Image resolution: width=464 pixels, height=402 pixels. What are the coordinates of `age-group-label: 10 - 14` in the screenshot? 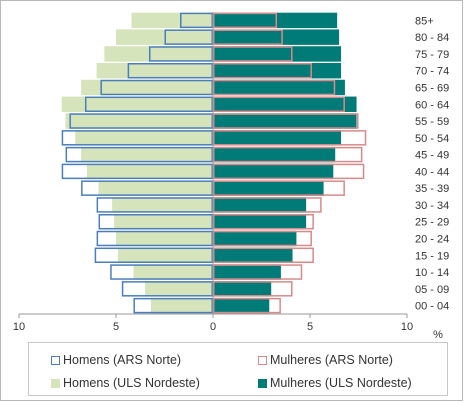 It's located at (432, 273).